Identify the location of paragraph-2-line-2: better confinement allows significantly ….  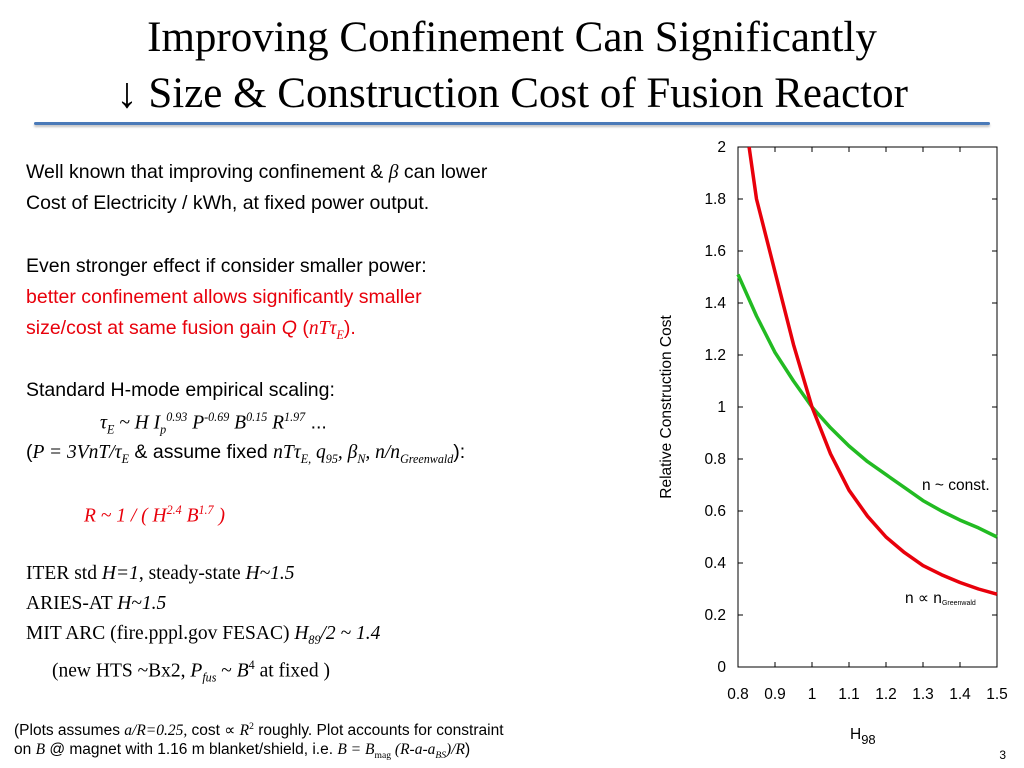
(224, 297).